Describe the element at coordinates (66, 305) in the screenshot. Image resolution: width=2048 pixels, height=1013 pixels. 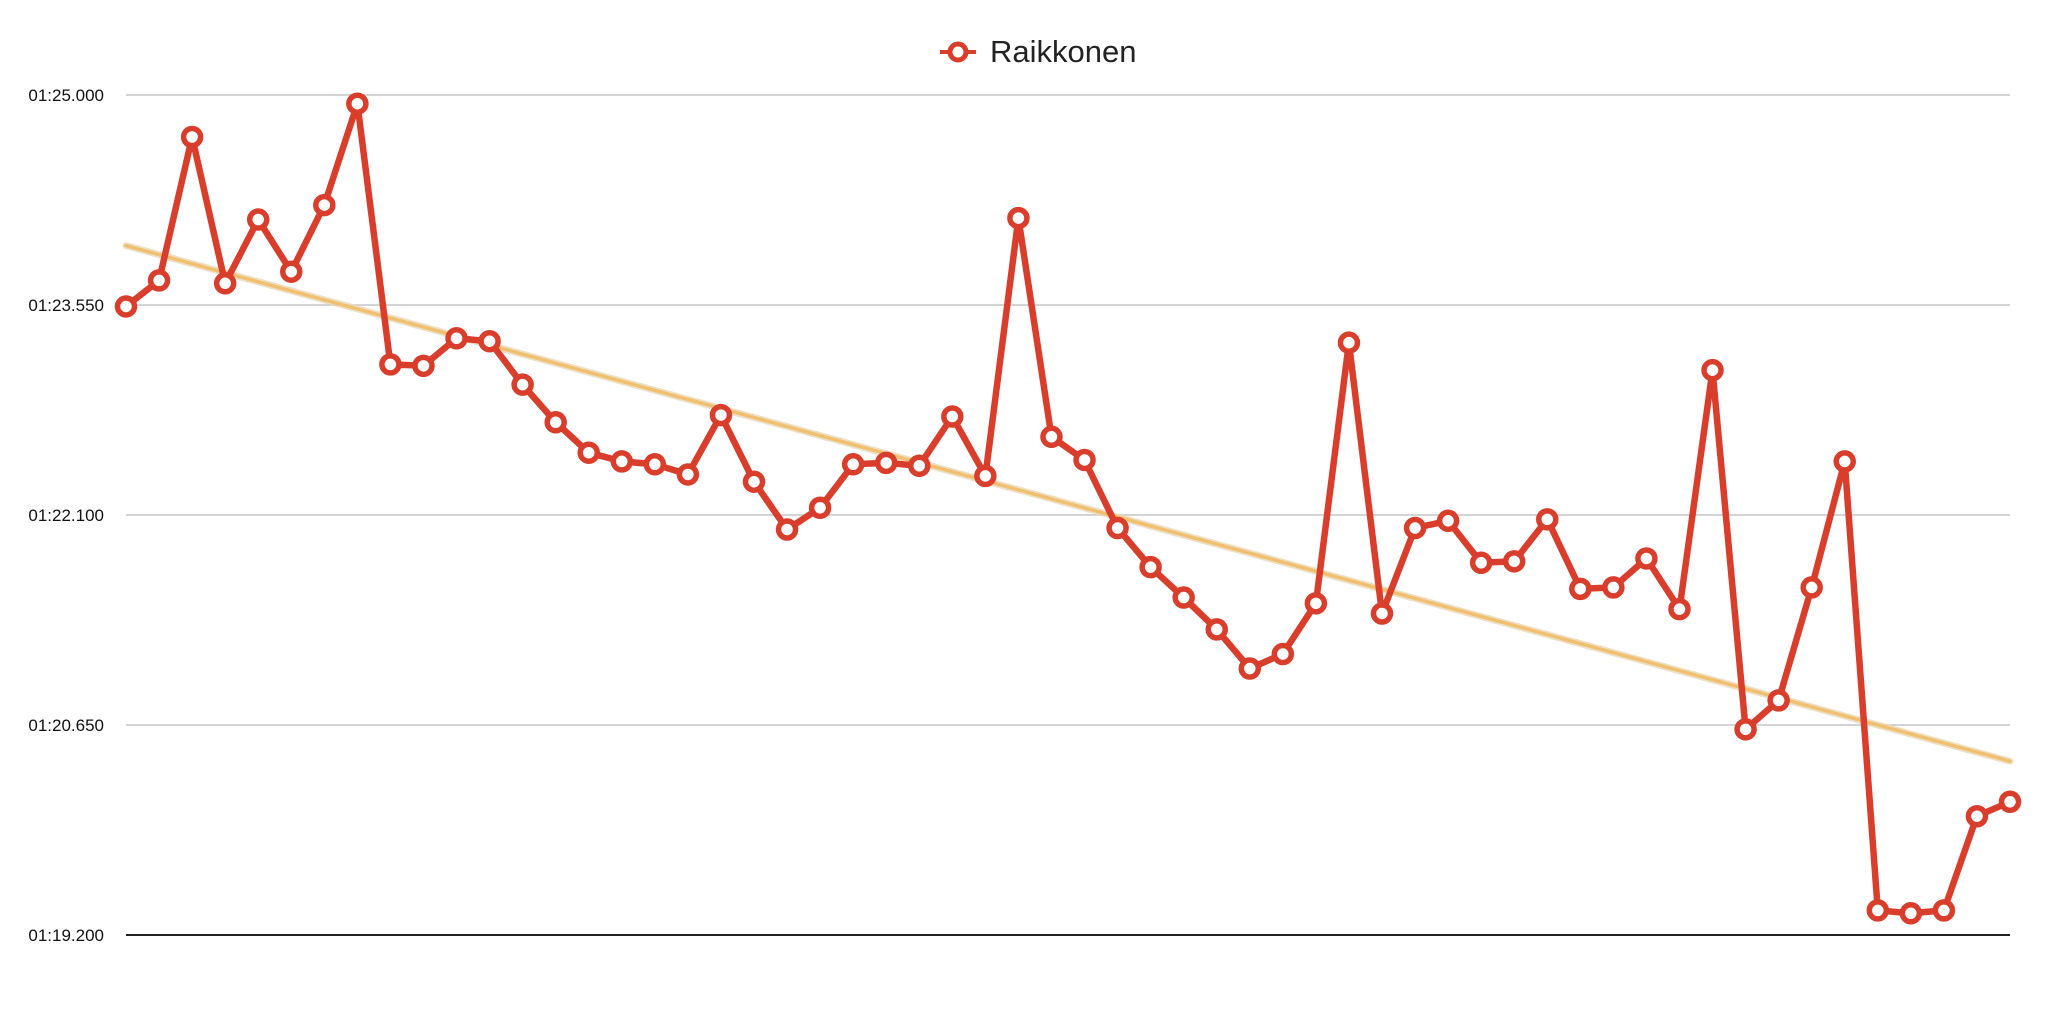
I see `y-tick-label: 01:23.550` at that location.